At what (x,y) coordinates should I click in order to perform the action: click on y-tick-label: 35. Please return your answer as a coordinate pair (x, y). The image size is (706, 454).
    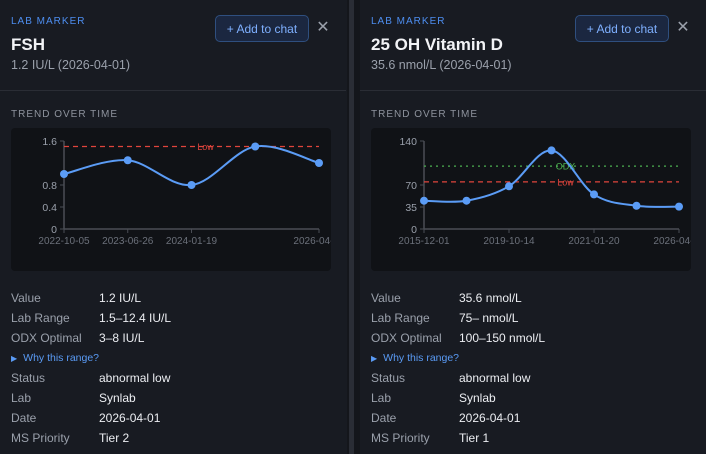
    Looking at the image, I should click on (411, 208).